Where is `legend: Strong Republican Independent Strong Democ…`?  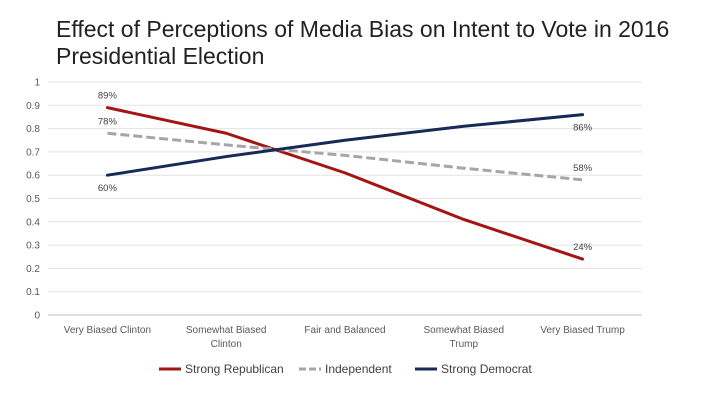 legend: Strong Republican Independent Strong Democ… is located at coordinates (345, 369).